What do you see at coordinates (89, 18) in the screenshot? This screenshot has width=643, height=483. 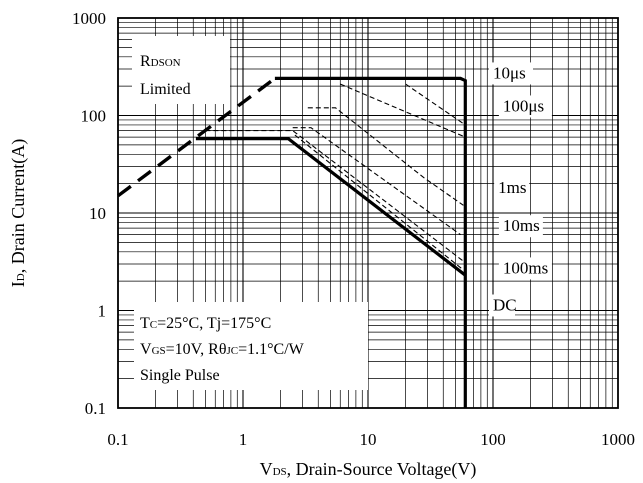 I see `y-tick-label-1000: 1000` at bounding box center [89, 18].